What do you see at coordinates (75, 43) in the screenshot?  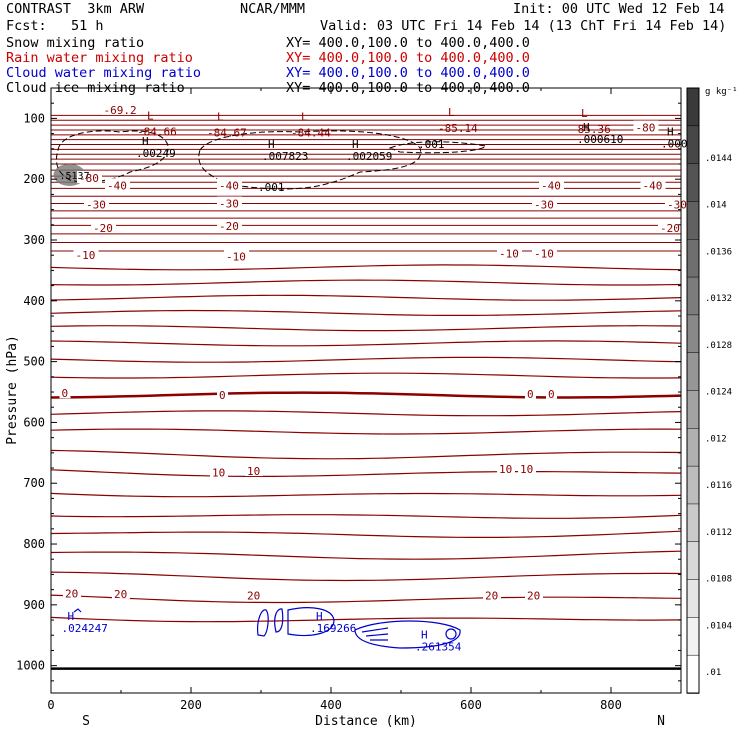 I see `field-snow-name: Snow mixing ratio` at bounding box center [75, 43].